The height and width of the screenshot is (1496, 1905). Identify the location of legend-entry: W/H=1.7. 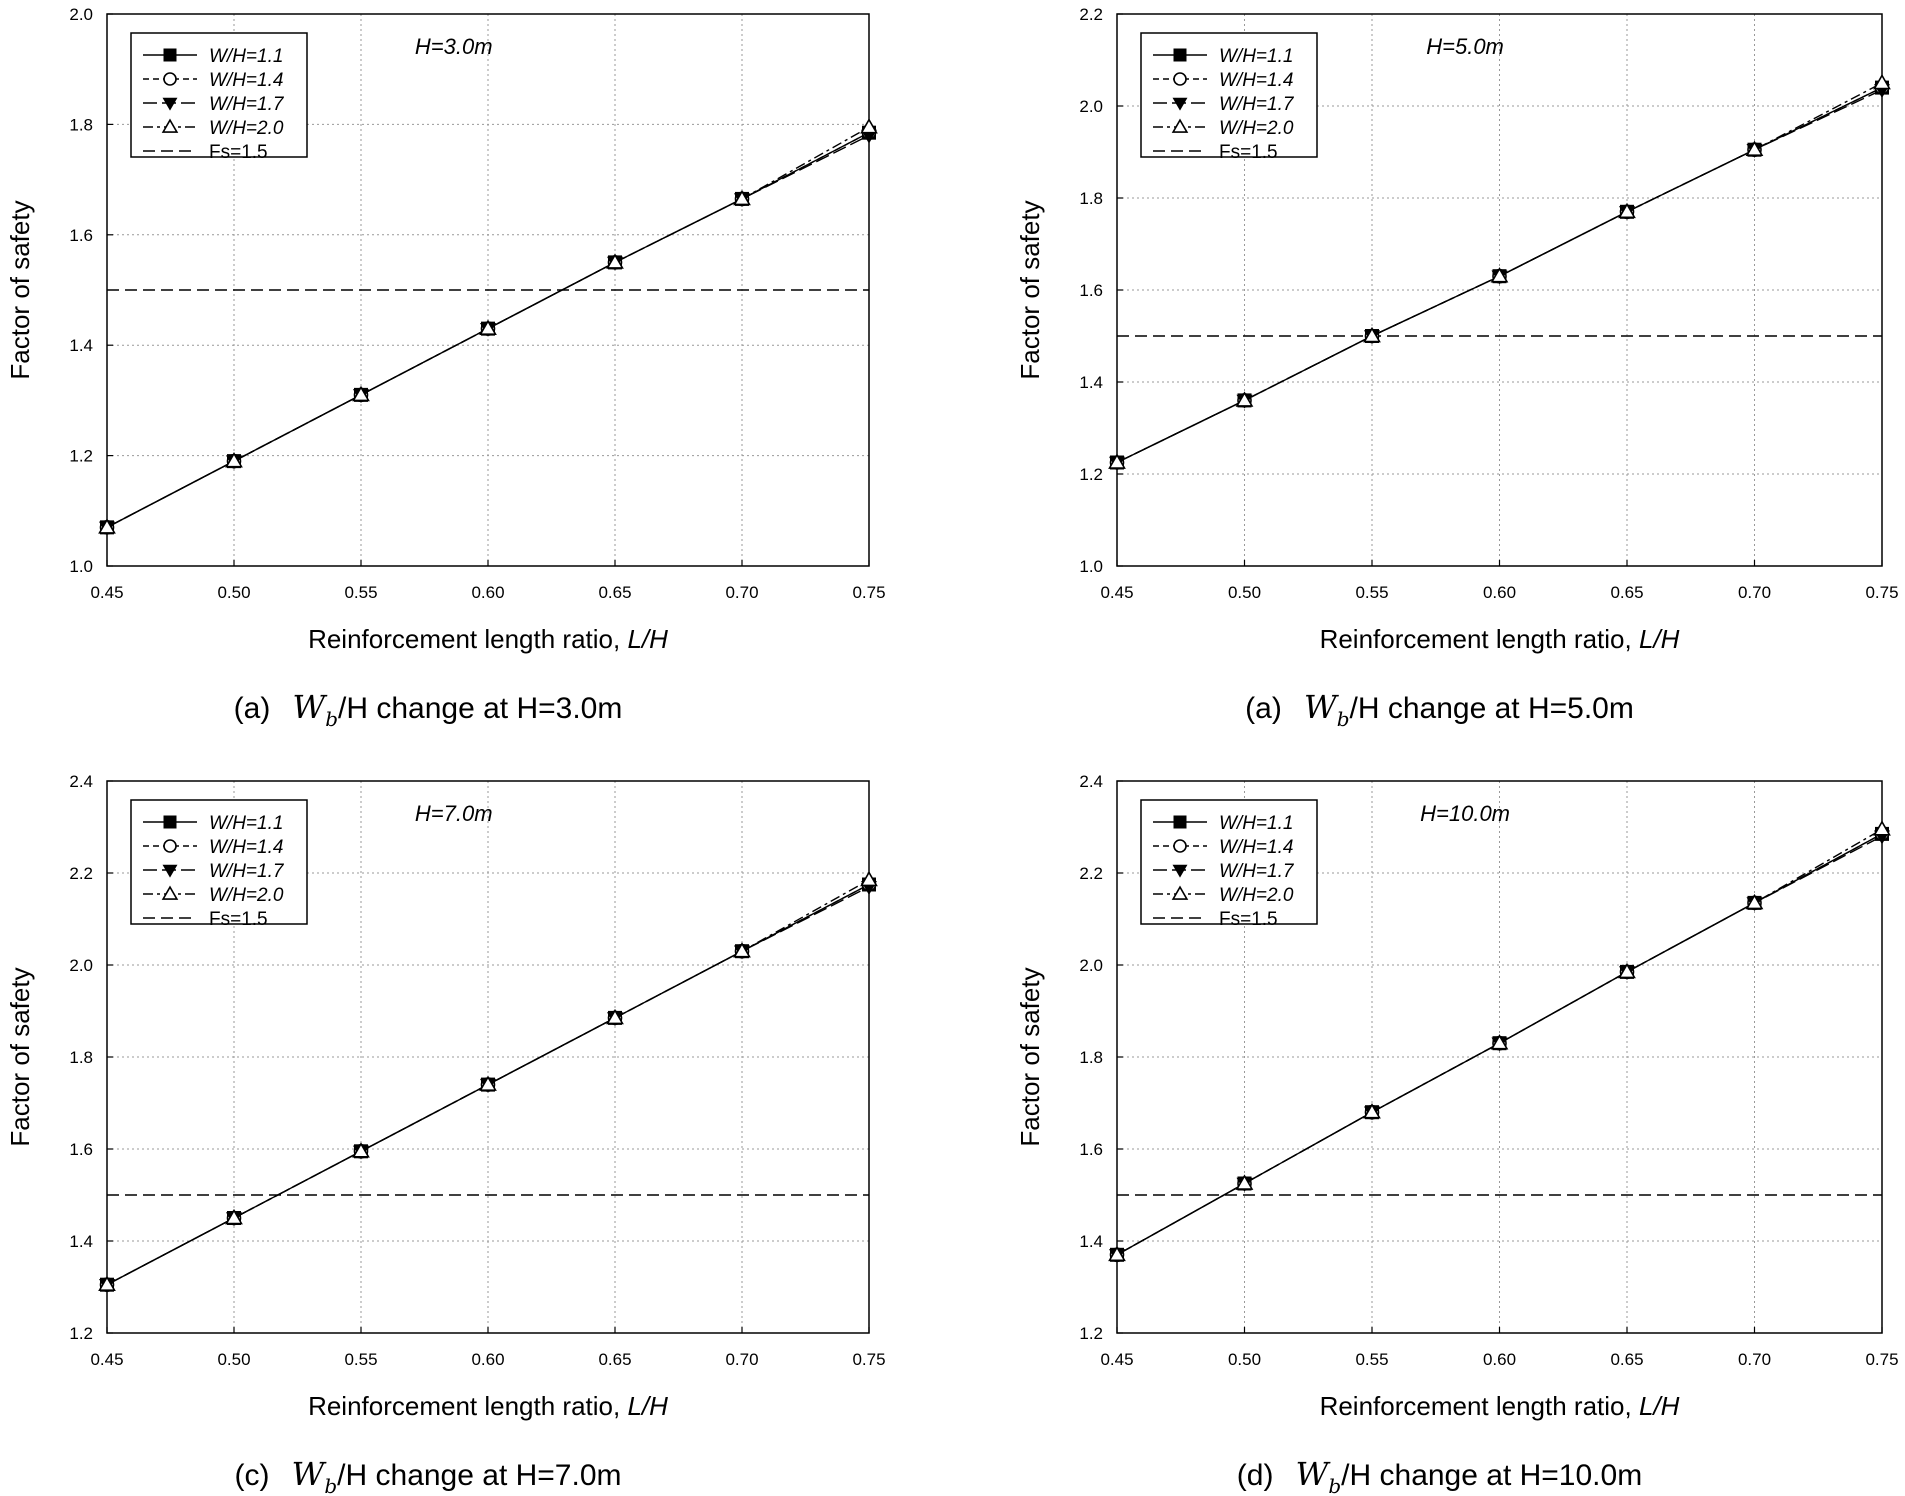
(247, 104).